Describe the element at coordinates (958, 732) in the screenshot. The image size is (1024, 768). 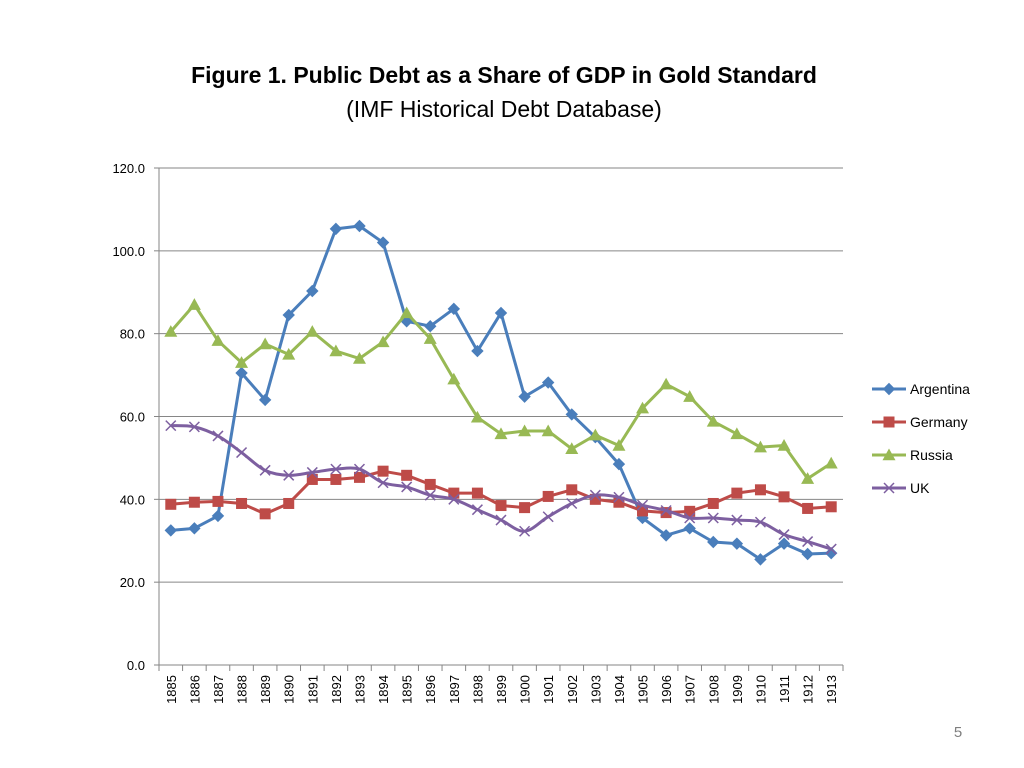
I see `page-number: 5` at that location.